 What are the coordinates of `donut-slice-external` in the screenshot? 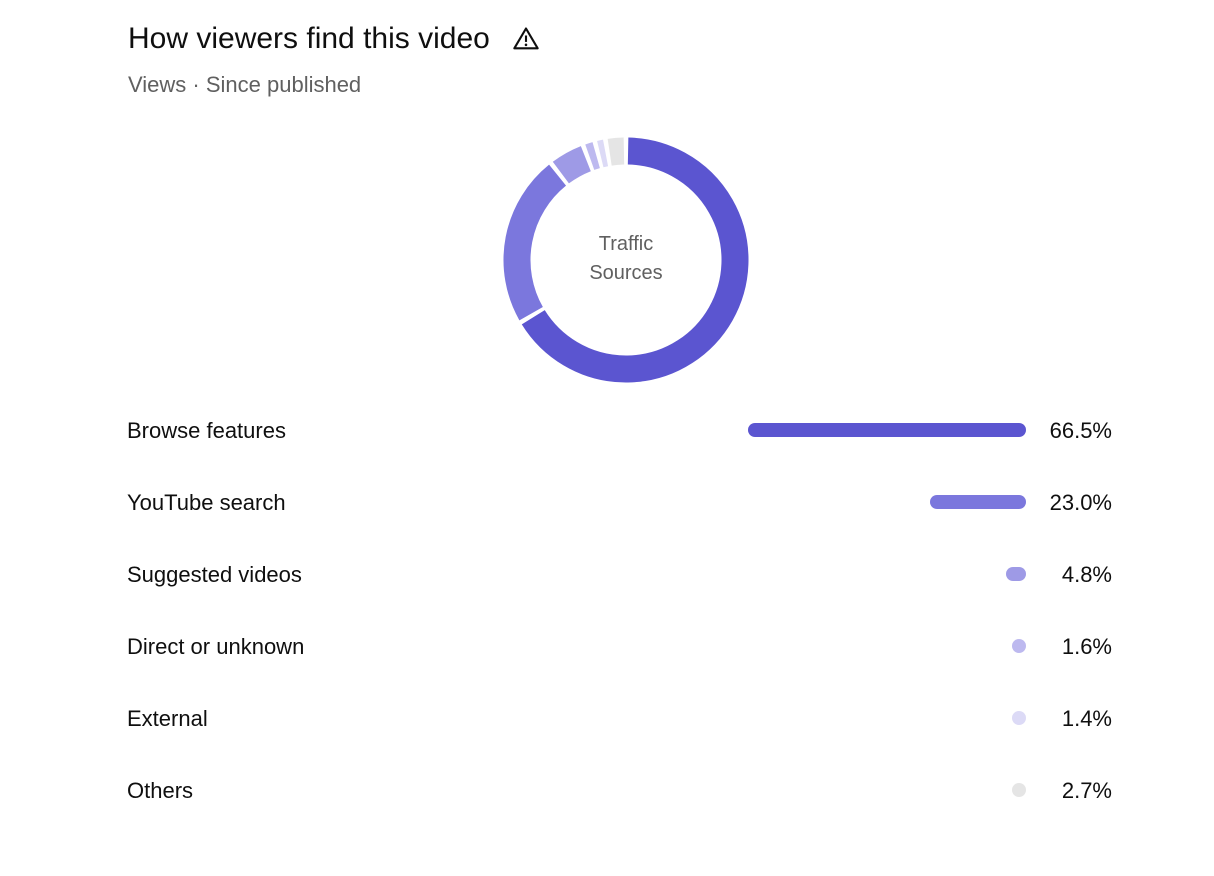 It's located at (603, 153).